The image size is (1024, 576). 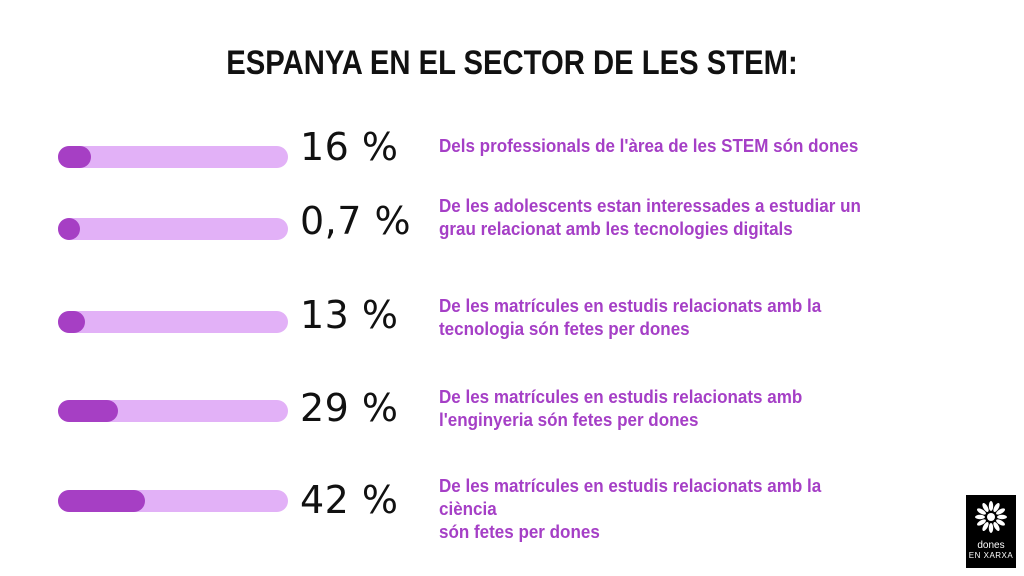 What do you see at coordinates (349, 315) in the screenshot?
I see `value-label: 13 %` at bounding box center [349, 315].